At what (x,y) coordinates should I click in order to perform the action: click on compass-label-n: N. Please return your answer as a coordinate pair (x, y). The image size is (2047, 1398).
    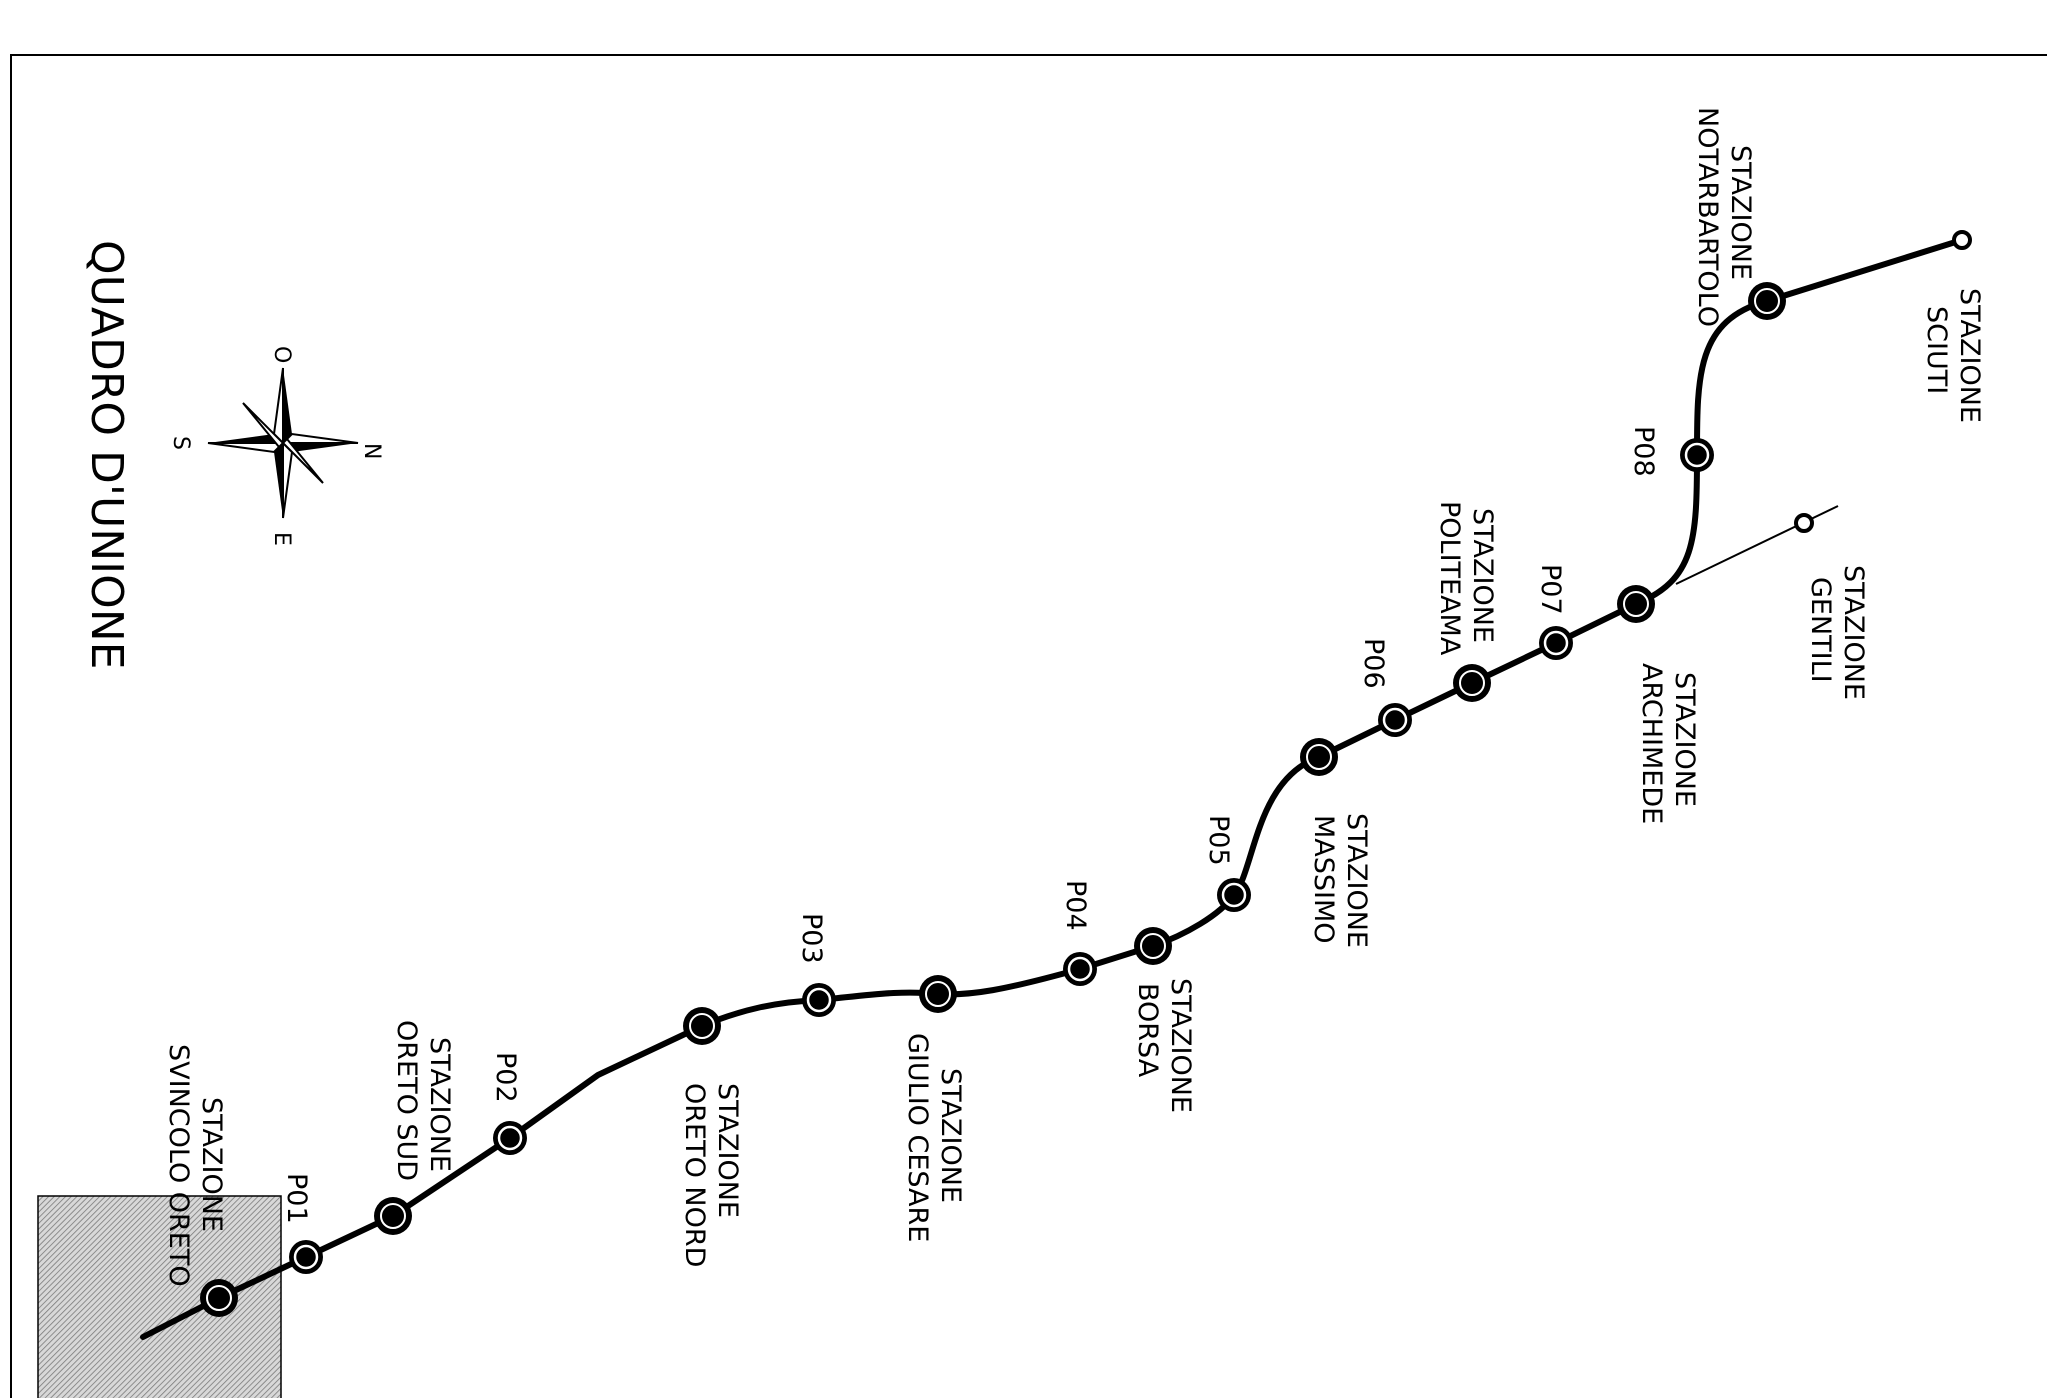
    Looking at the image, I should click on (371, 451).